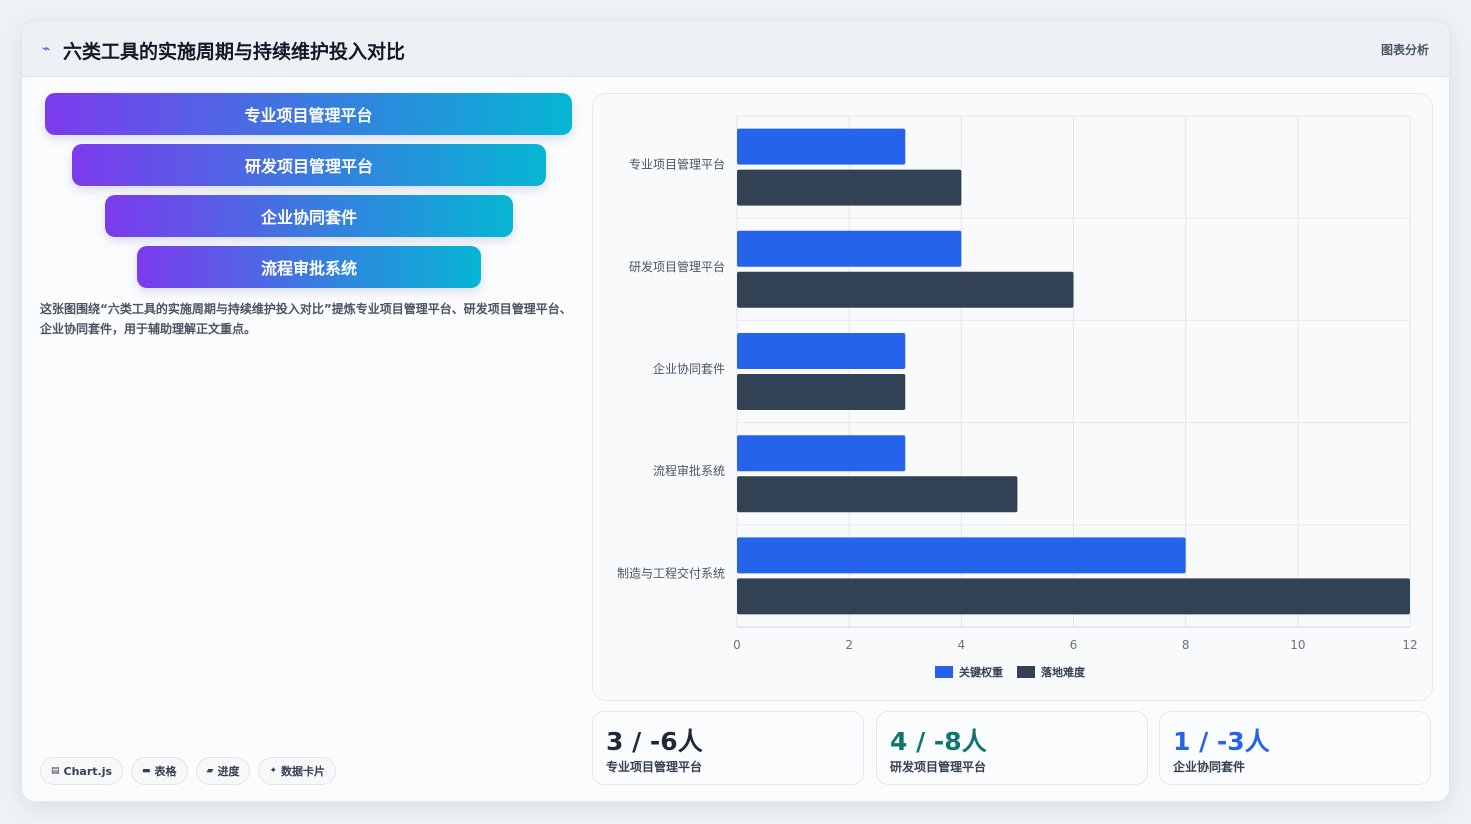 Image resolution: width=1471 pixels, height=824 pixels. Describe the element at coordinates (1409, 645) in the screenshot. I see `x-tick-label: 12` at that location.